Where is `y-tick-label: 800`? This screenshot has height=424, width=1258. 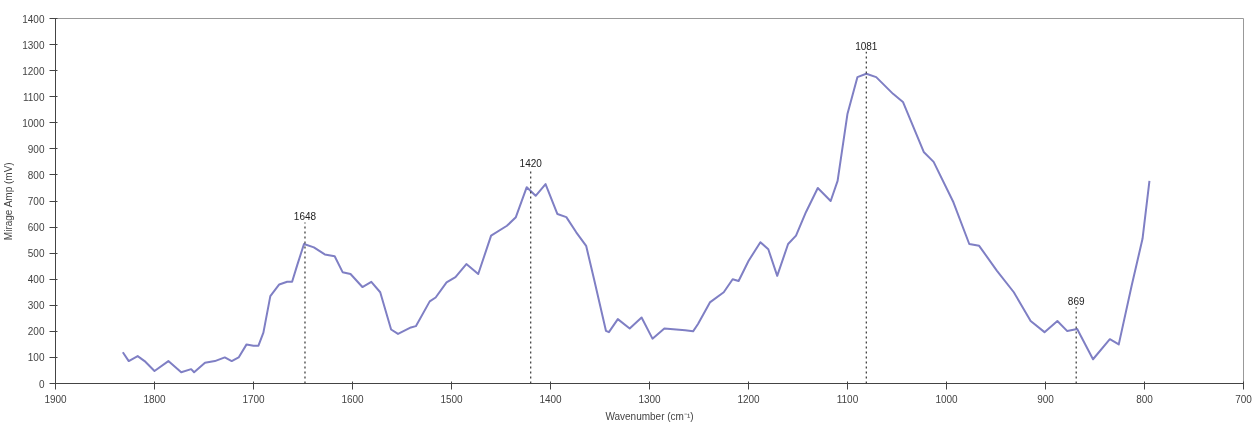 y-tick-label: 800 is located at coordinates (36, 175).